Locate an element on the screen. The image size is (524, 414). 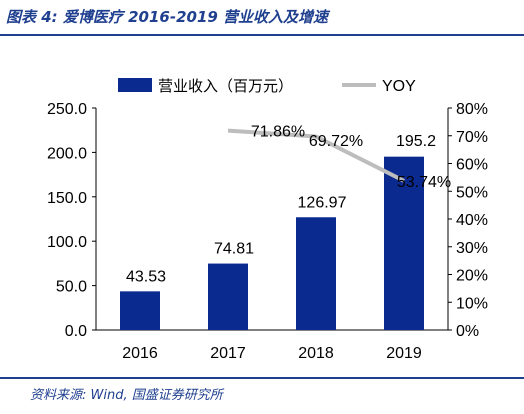
x-tick-label: 2018 is located at coordinates (316, 353).